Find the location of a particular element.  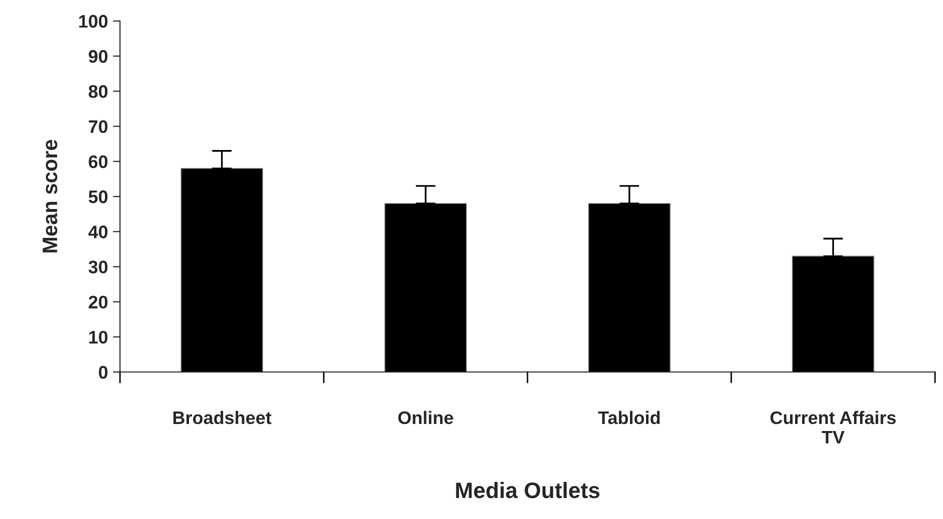

y-tick-label: 60 is located at coordinates (98, 161).